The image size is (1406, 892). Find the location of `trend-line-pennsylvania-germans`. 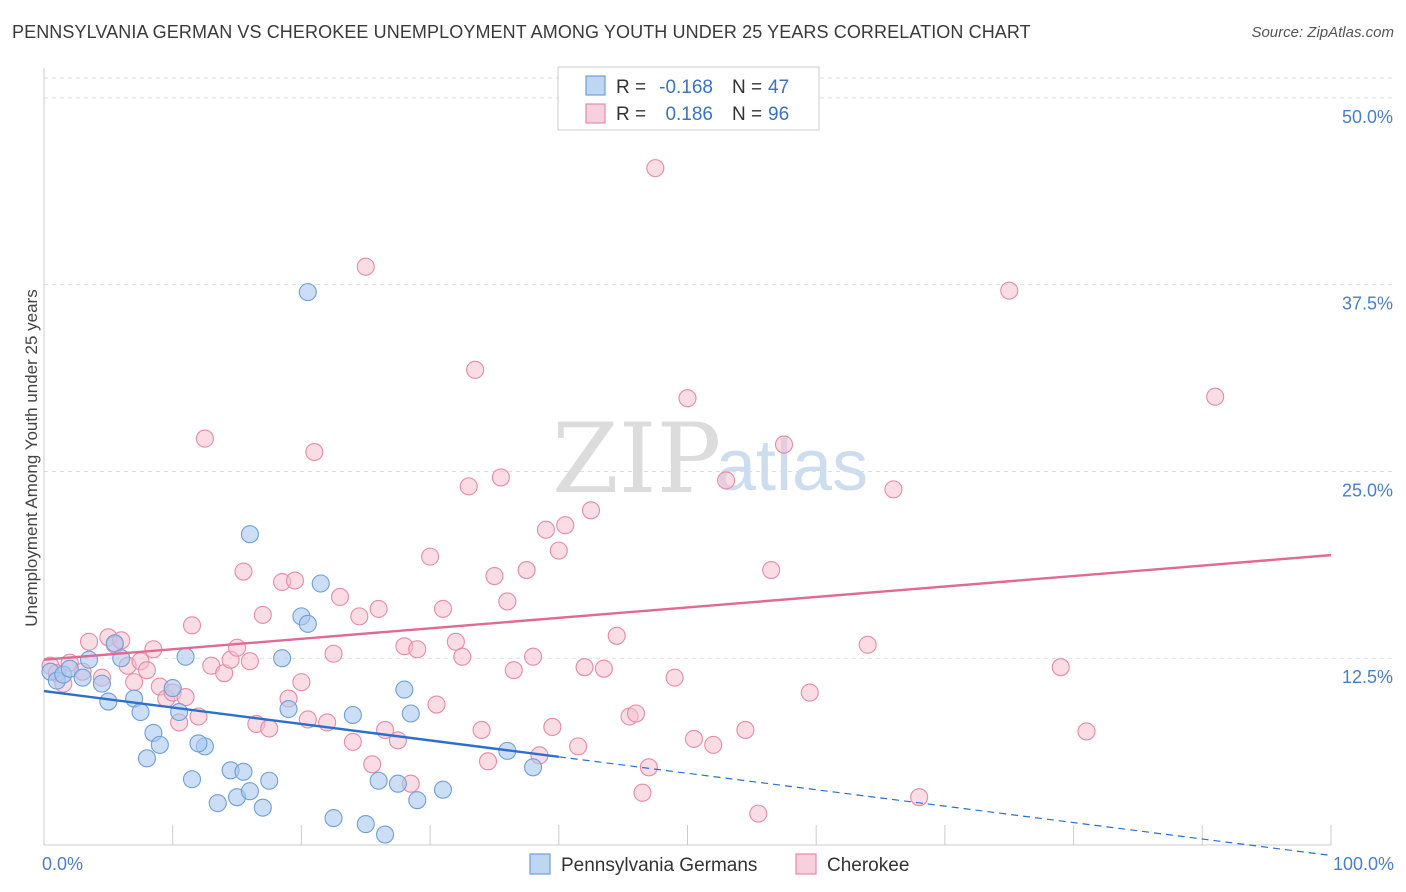

trend-line-pennsylvania-germans is located at coordinates (301, 724).